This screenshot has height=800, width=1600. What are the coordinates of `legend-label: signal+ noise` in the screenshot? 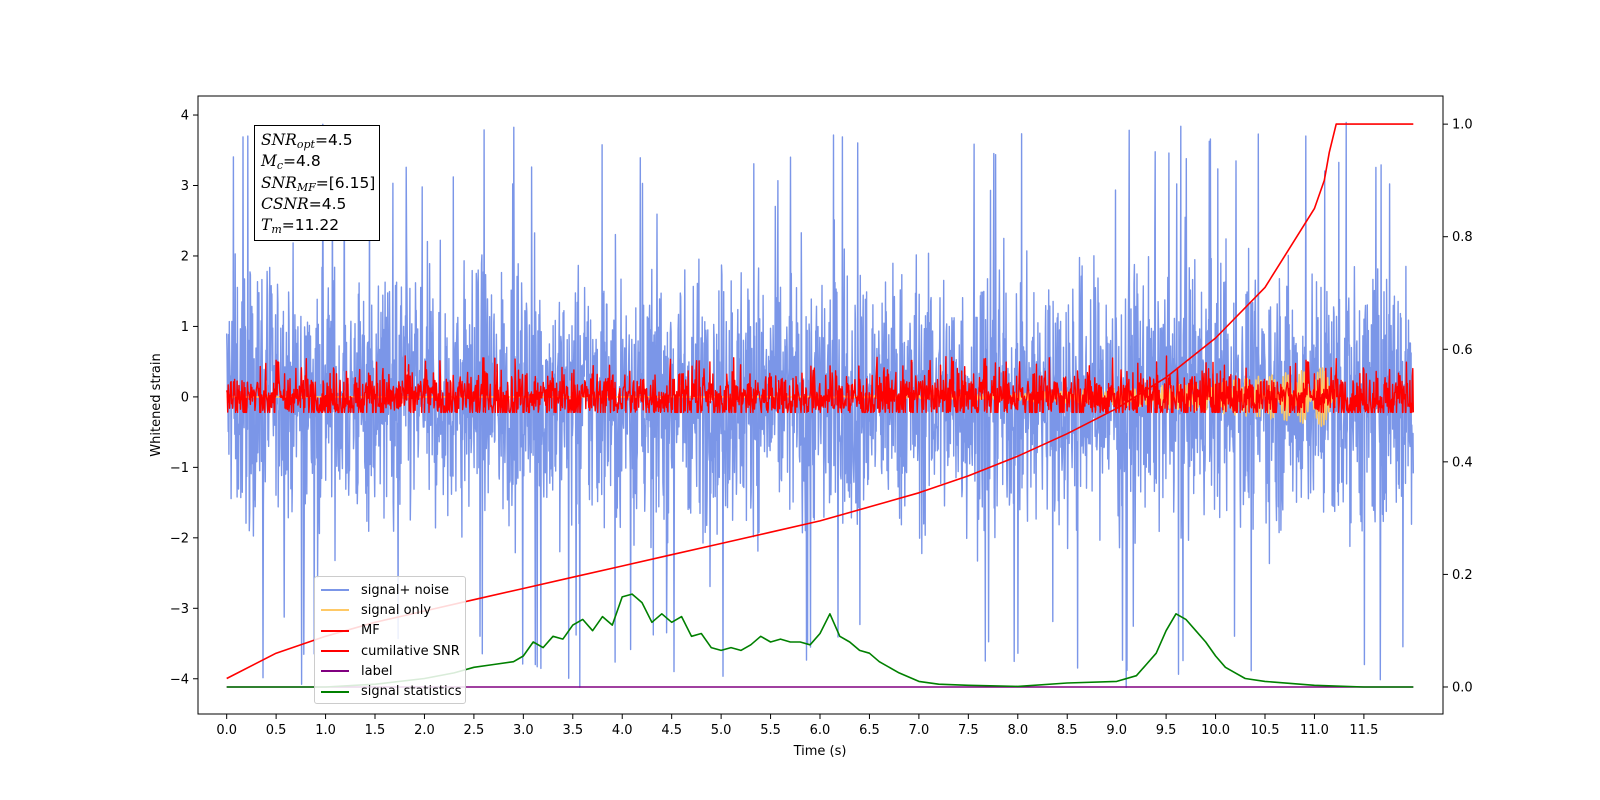 It's located at (405, 590).